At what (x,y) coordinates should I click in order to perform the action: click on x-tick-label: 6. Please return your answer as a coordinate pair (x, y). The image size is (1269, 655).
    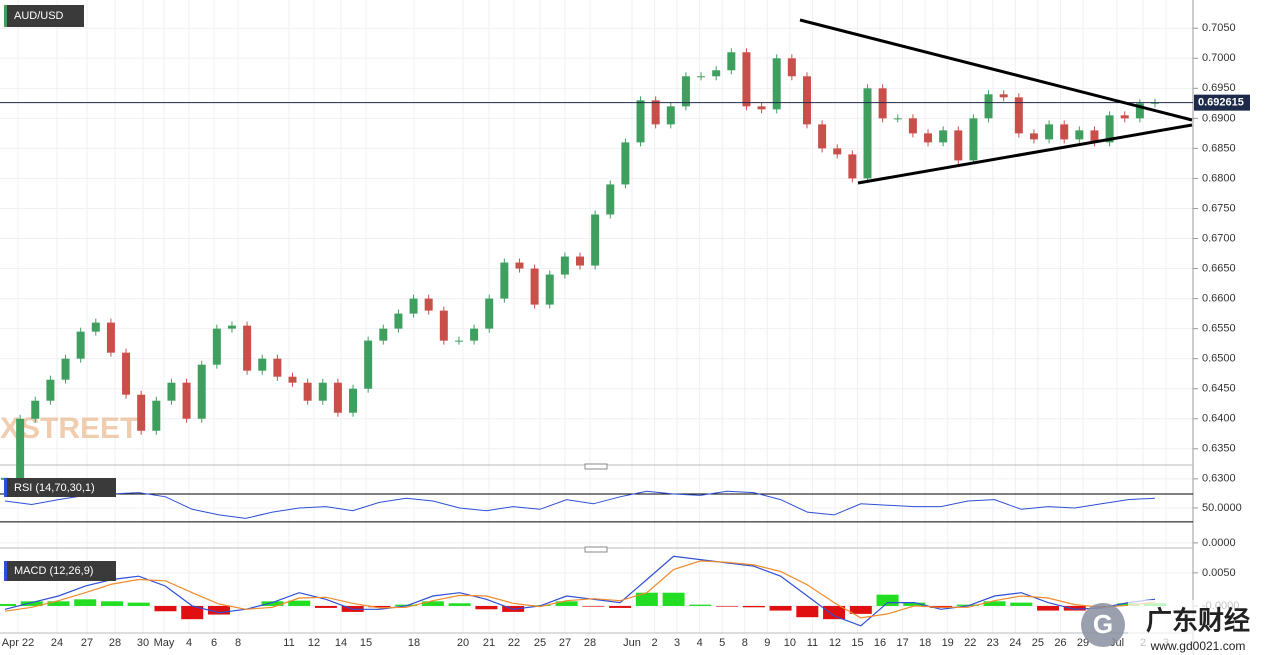
    Looking at the image, I should click on (214, 643).